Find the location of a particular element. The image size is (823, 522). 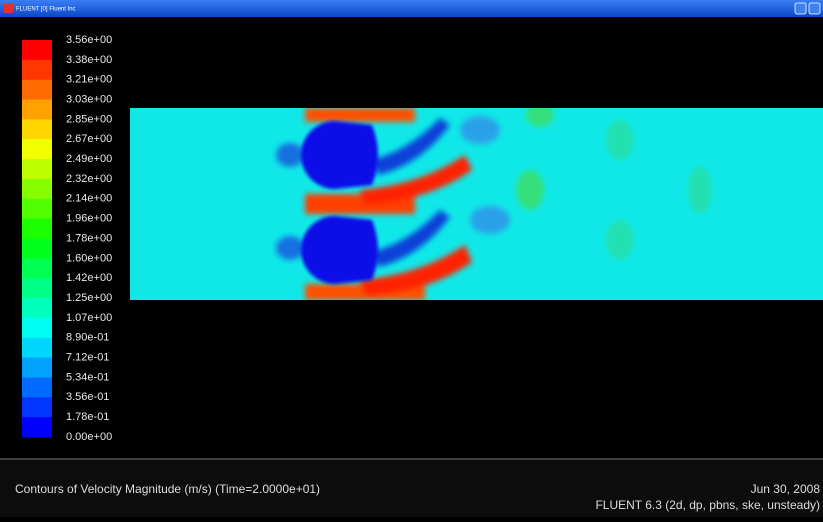

app-icon is located at coordinates (8, 8).